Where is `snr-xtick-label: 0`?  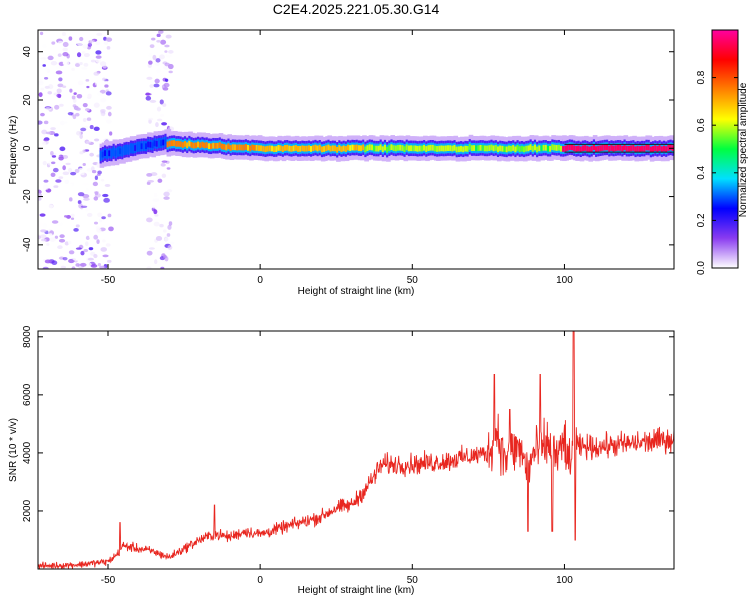 snr-xtick-label: 0 is located at coordinates (260, 580).